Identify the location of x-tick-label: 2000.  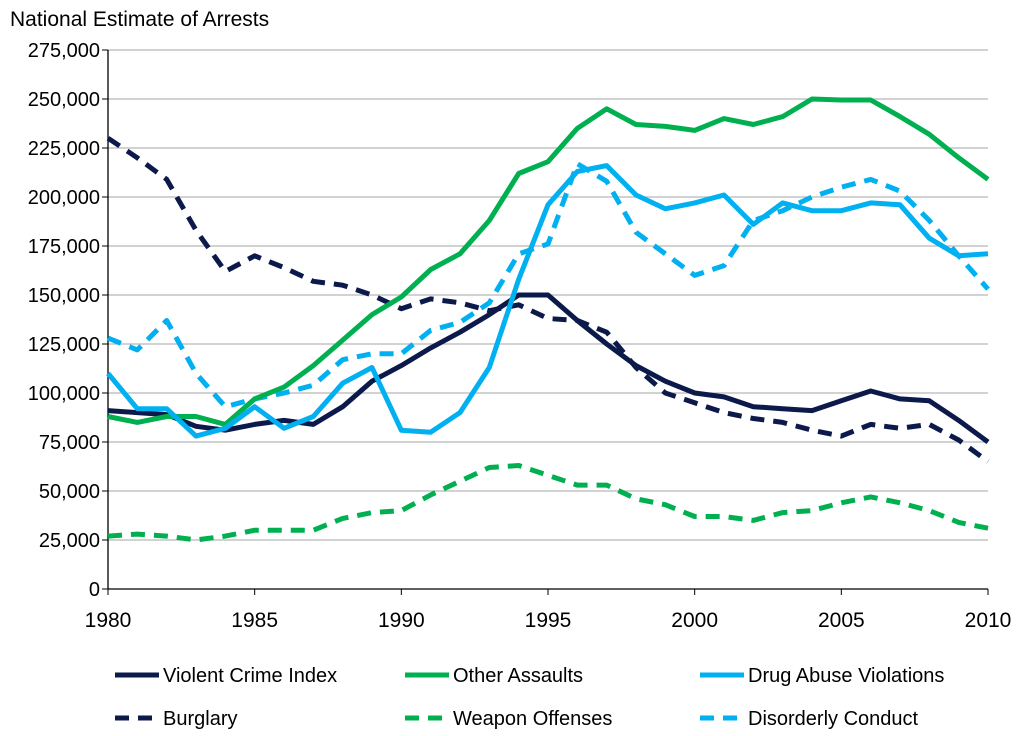
(694, 620).